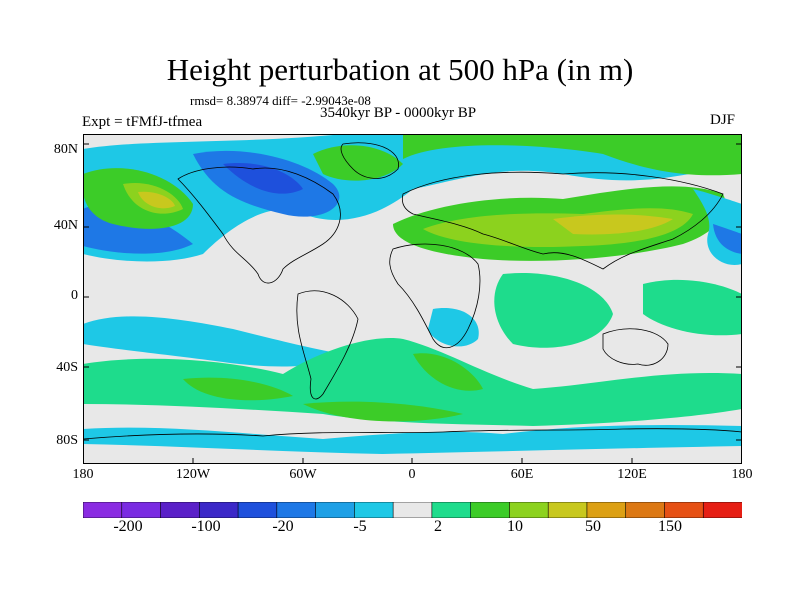  What do you see at coordinates (65, 149) in the screenshot?
I see `lat-label-80n: 80N` at bounding box center [65, 149].